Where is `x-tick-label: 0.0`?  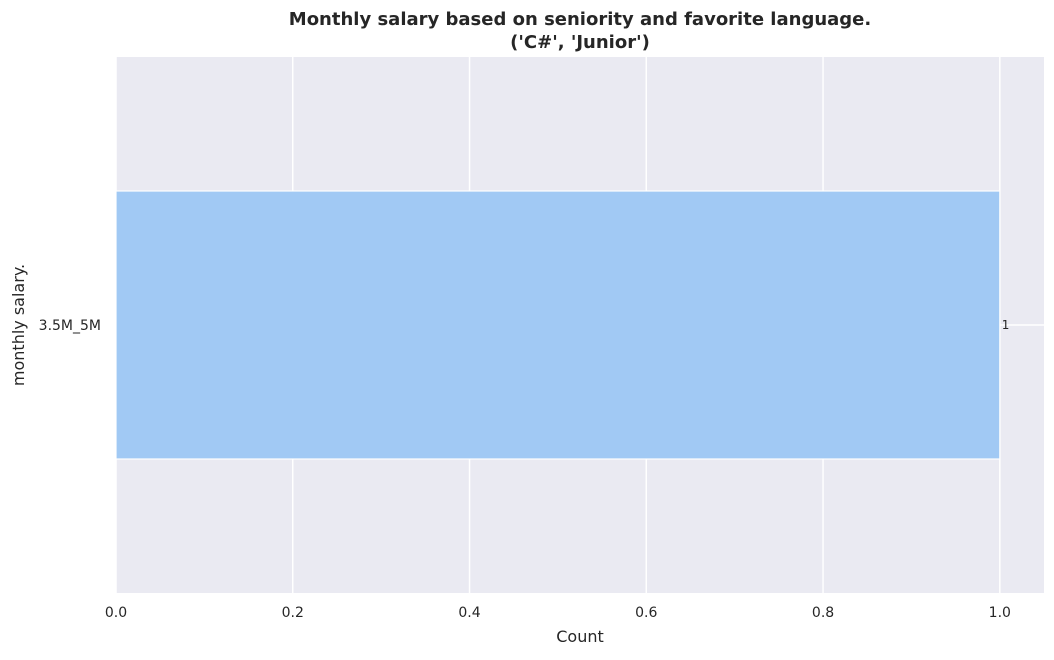 x-tick-label: 0.0 is located at coordinates (116, 613).